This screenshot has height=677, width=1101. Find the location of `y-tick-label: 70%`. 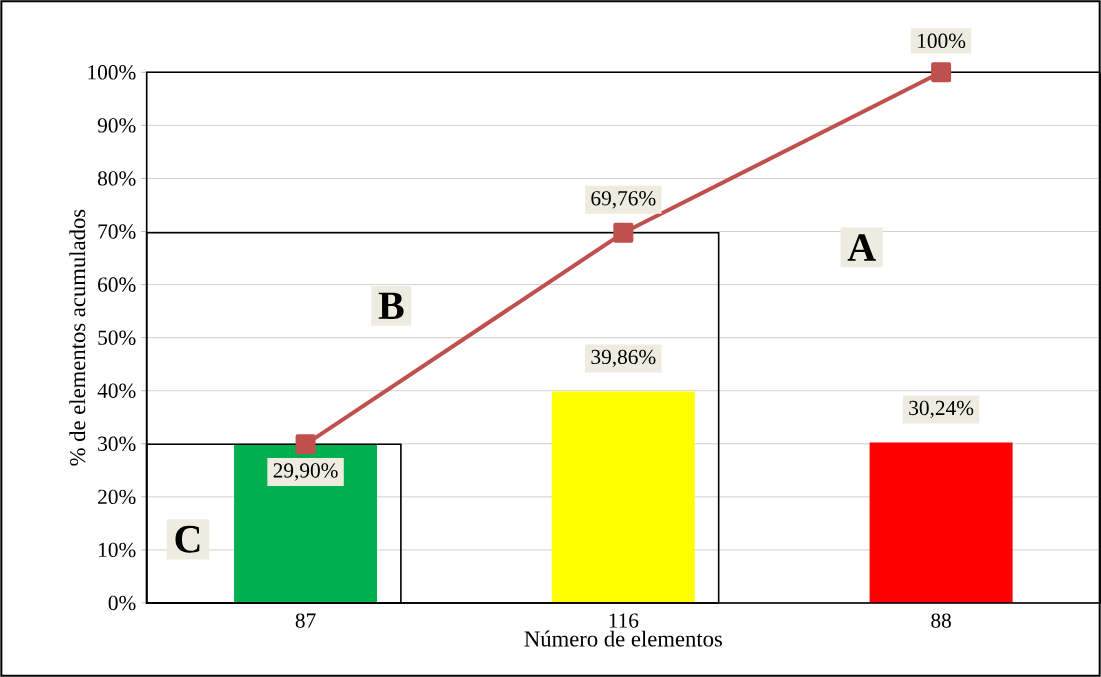

y-tick-label: 70% is located at coordinates (117, 231).